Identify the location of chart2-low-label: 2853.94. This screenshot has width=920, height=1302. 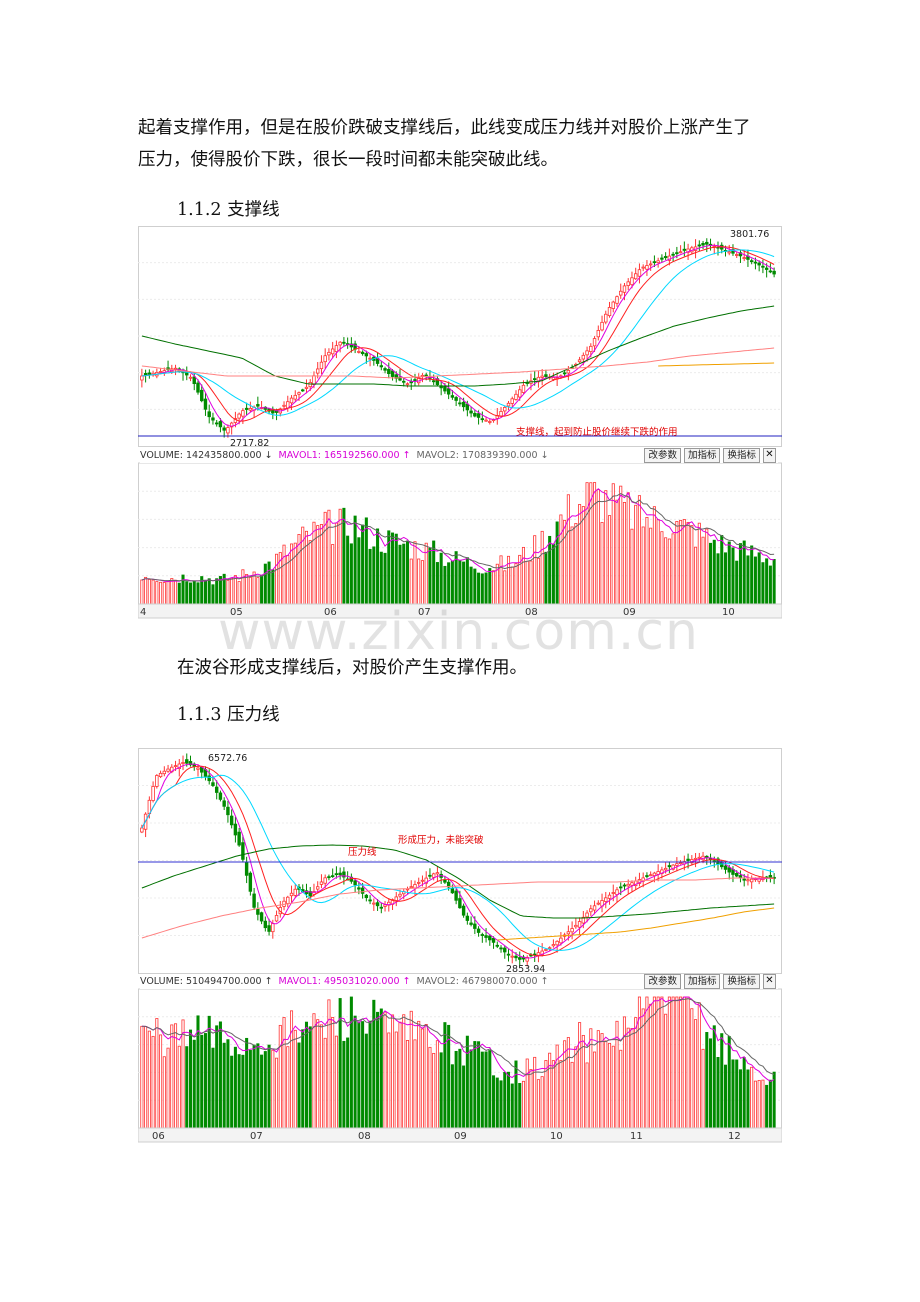
(526, 969).